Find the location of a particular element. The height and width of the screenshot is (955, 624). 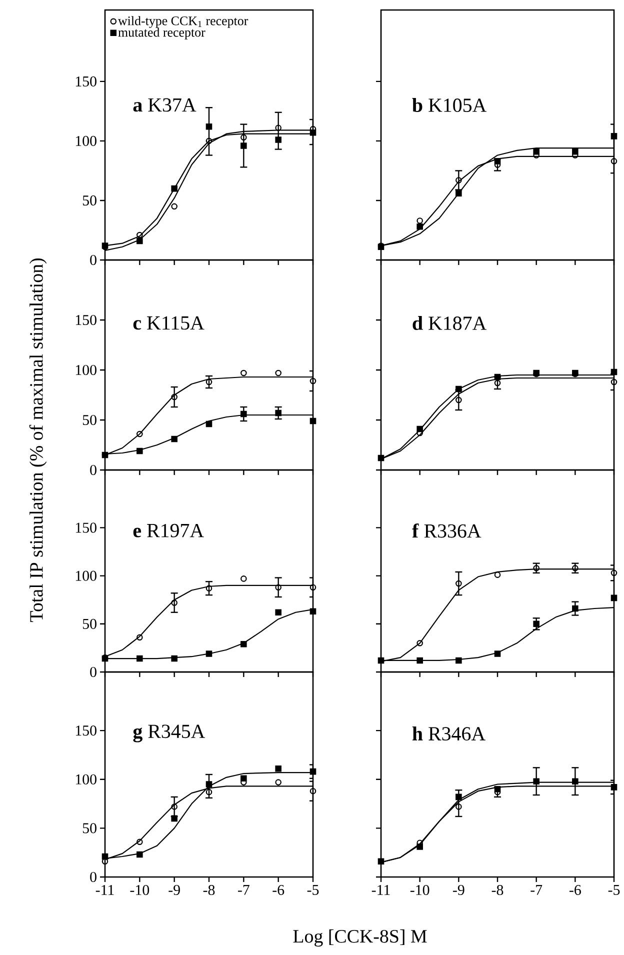

text: b K105A is located at coordinates (449, 105).